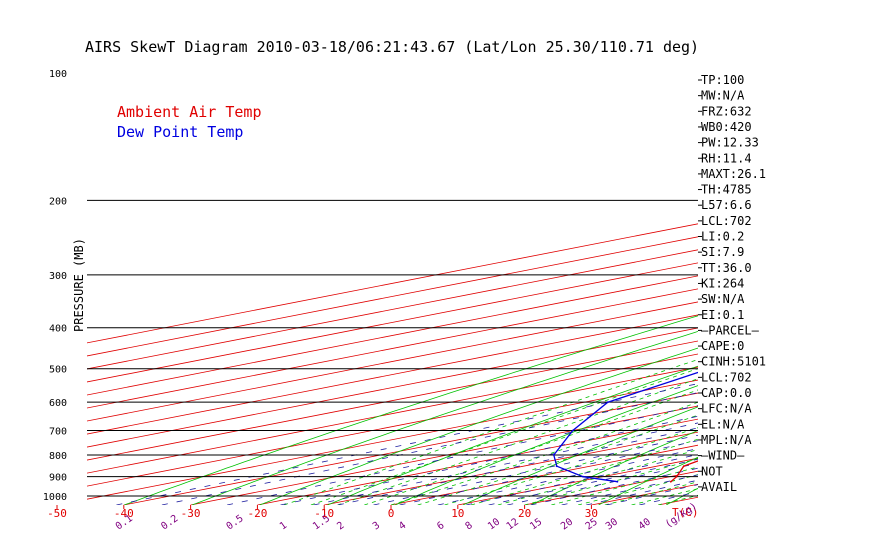 The height and width of the screenshot is (560, 870). What do you see at coordinates (79, 285) in the screenshot?
I see `y-axis-label: PRESSURE (MB)` at bounding box center [79, 285].